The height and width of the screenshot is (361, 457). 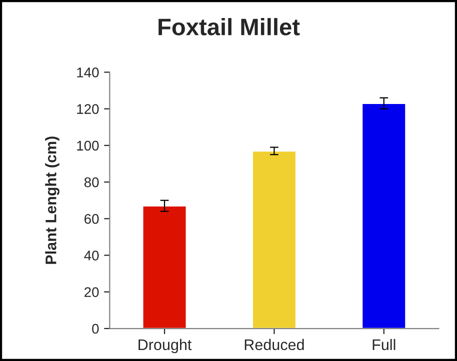 I want to click on x-tick-label: Full, so click(x=384, y=344).